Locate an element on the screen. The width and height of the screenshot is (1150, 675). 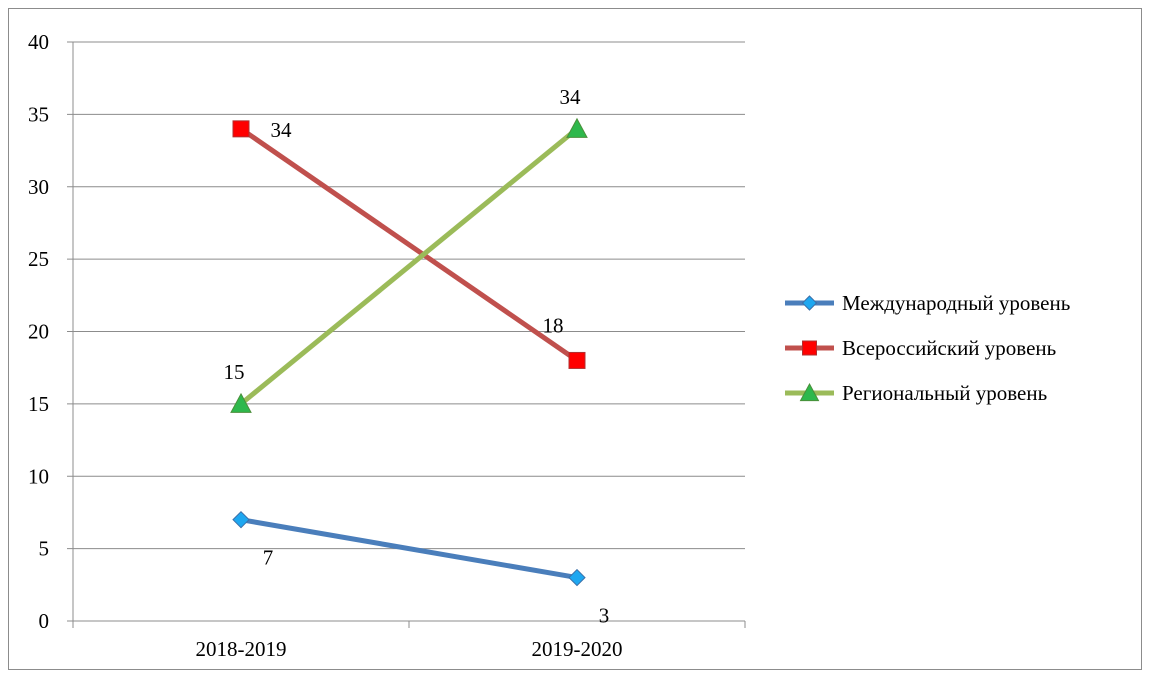
y-tick-label-5: 5 is located at coordinates (44, 549).